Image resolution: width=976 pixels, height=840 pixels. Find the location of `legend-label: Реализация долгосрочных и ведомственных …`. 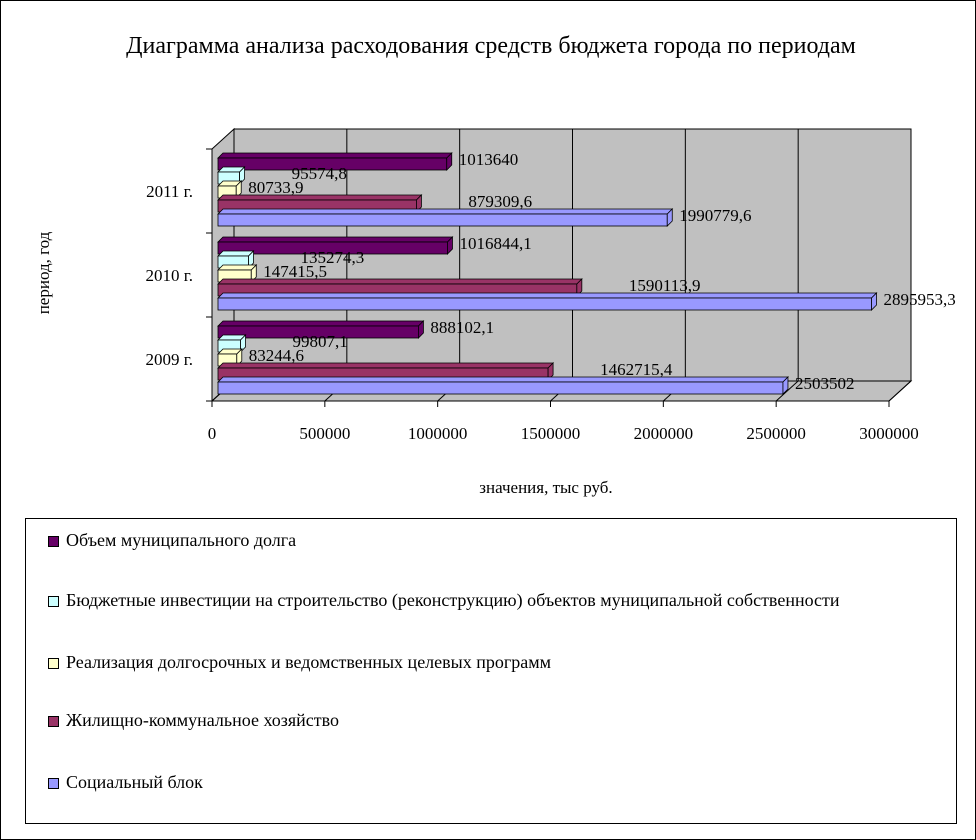

legend-label: Реализация долгосрочных и ведомственных … is located at coordinates (309, 662).